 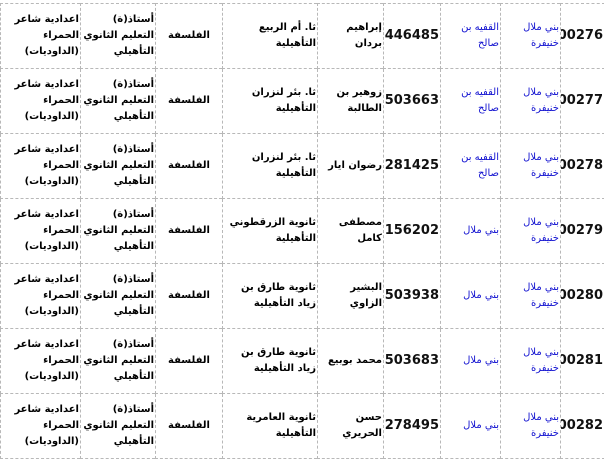 I want to click on id-cell: 200278, so click(x=582, y=166).